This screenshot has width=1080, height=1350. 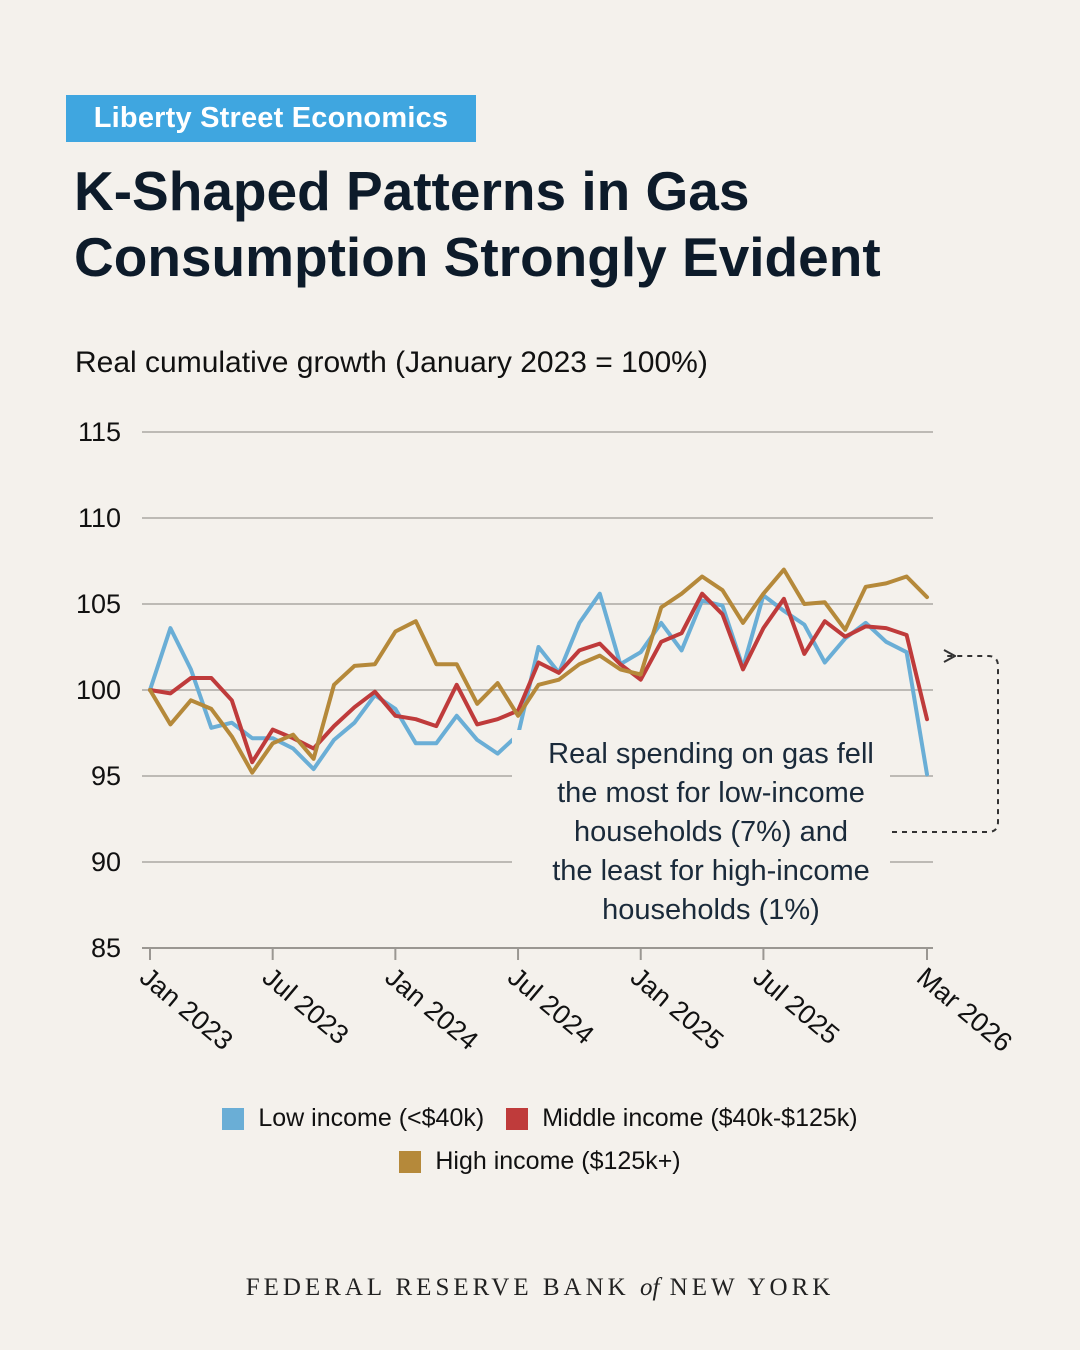 What do you see at coordinates (711, 910) in the screenshot?
I see `annotation-line-5: households (1%)` at bounding box center [711, 910].